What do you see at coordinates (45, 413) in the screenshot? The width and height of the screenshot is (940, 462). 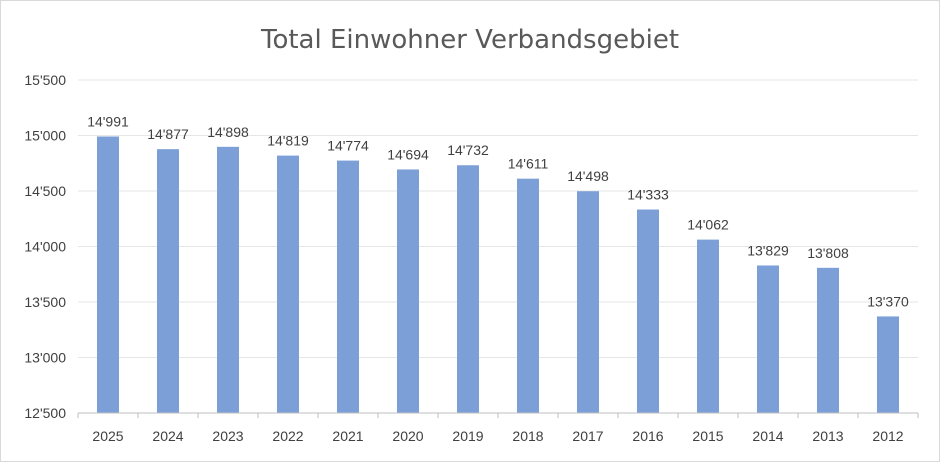 I see `y-tick-label: 12'500` at bounding box center [45, 413].